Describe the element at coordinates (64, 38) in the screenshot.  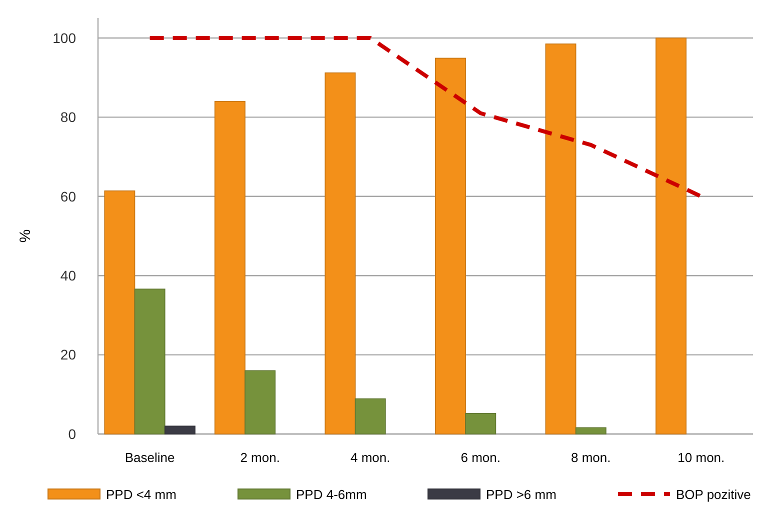
I see `y-tick-label: 100` at that location.